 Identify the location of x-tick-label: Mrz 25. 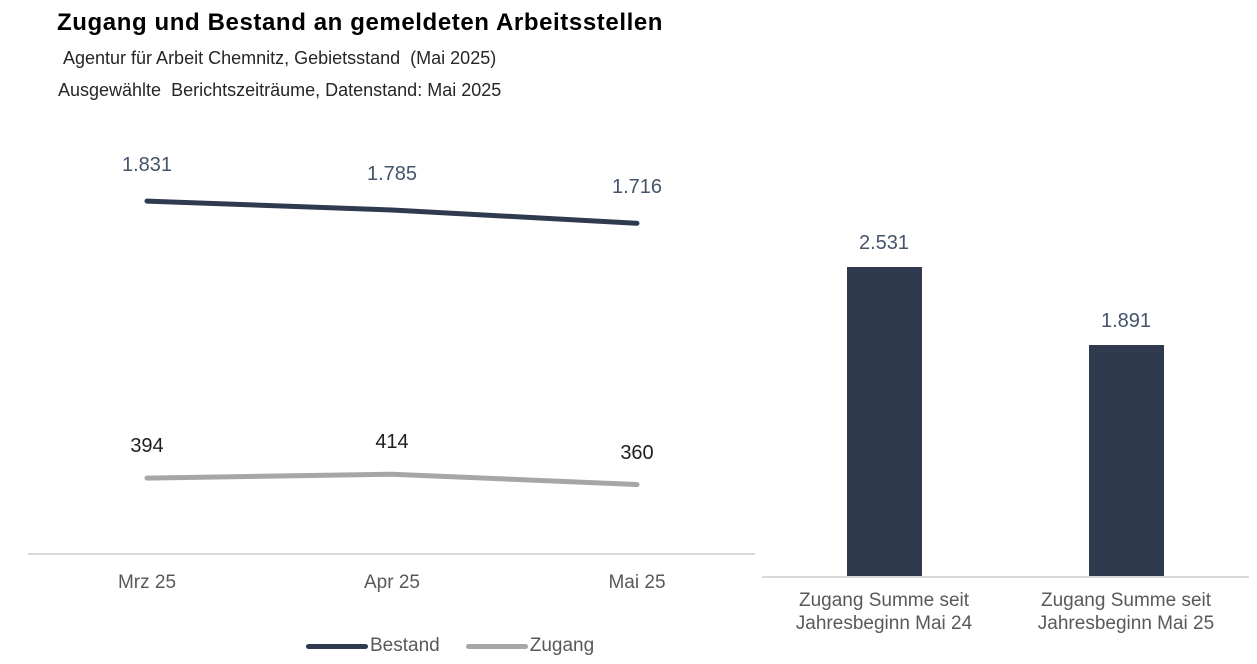
(147, 582).